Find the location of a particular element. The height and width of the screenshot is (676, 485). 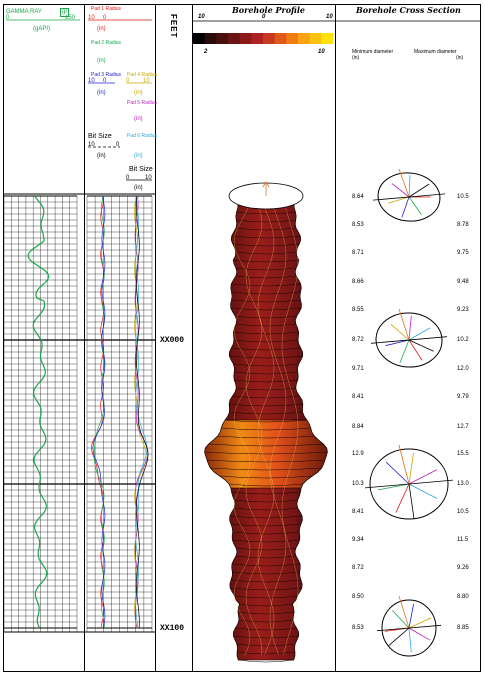

min-diameter-label: Minimum diameter is located at coordinates (373, 52).